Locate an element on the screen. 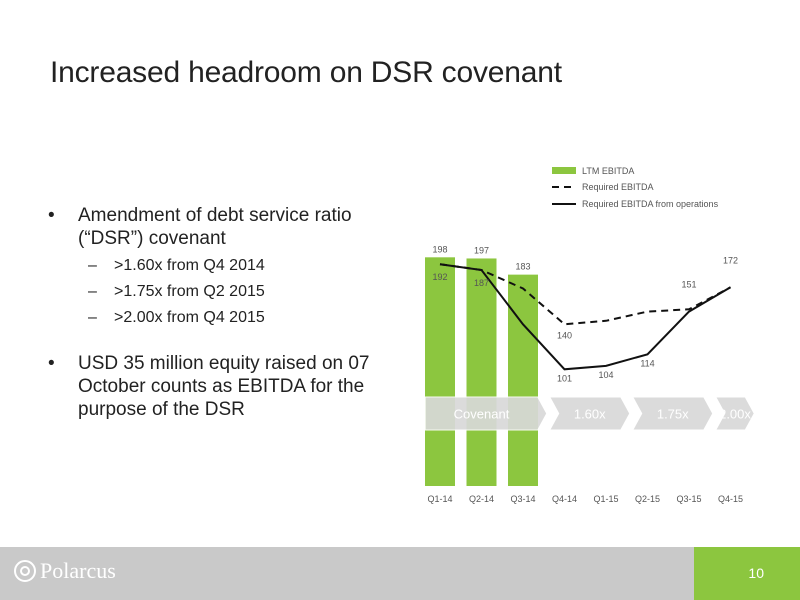 This screenshot has height=600, width=800. x-tick-label: Q3-14 is located at coordinates (522, 499).